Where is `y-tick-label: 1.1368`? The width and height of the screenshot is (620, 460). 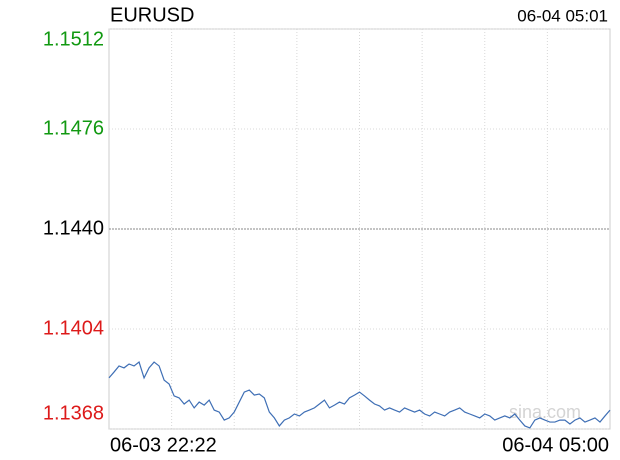
y-tick-label: 1.1368 is located at coordinates (73, 413).